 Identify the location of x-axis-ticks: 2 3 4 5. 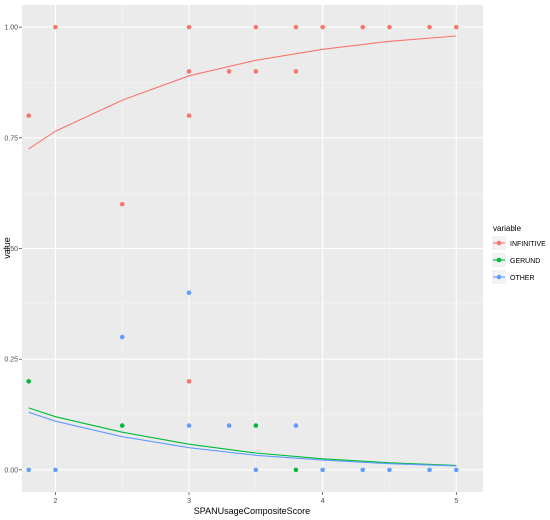
(255, 498).